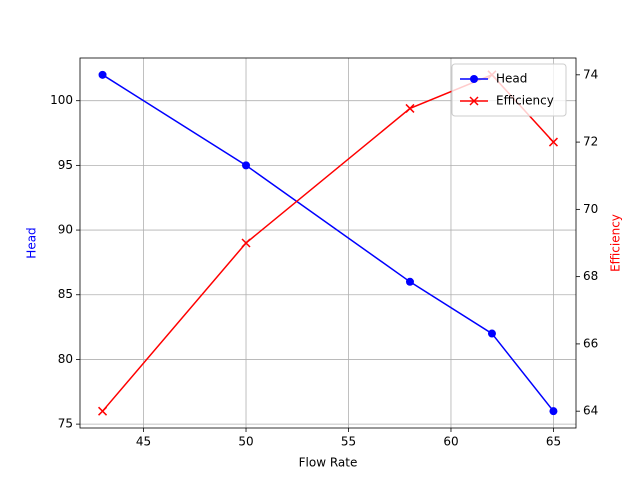  I want to click on legend-label: Efficiency, so click(525, 101).